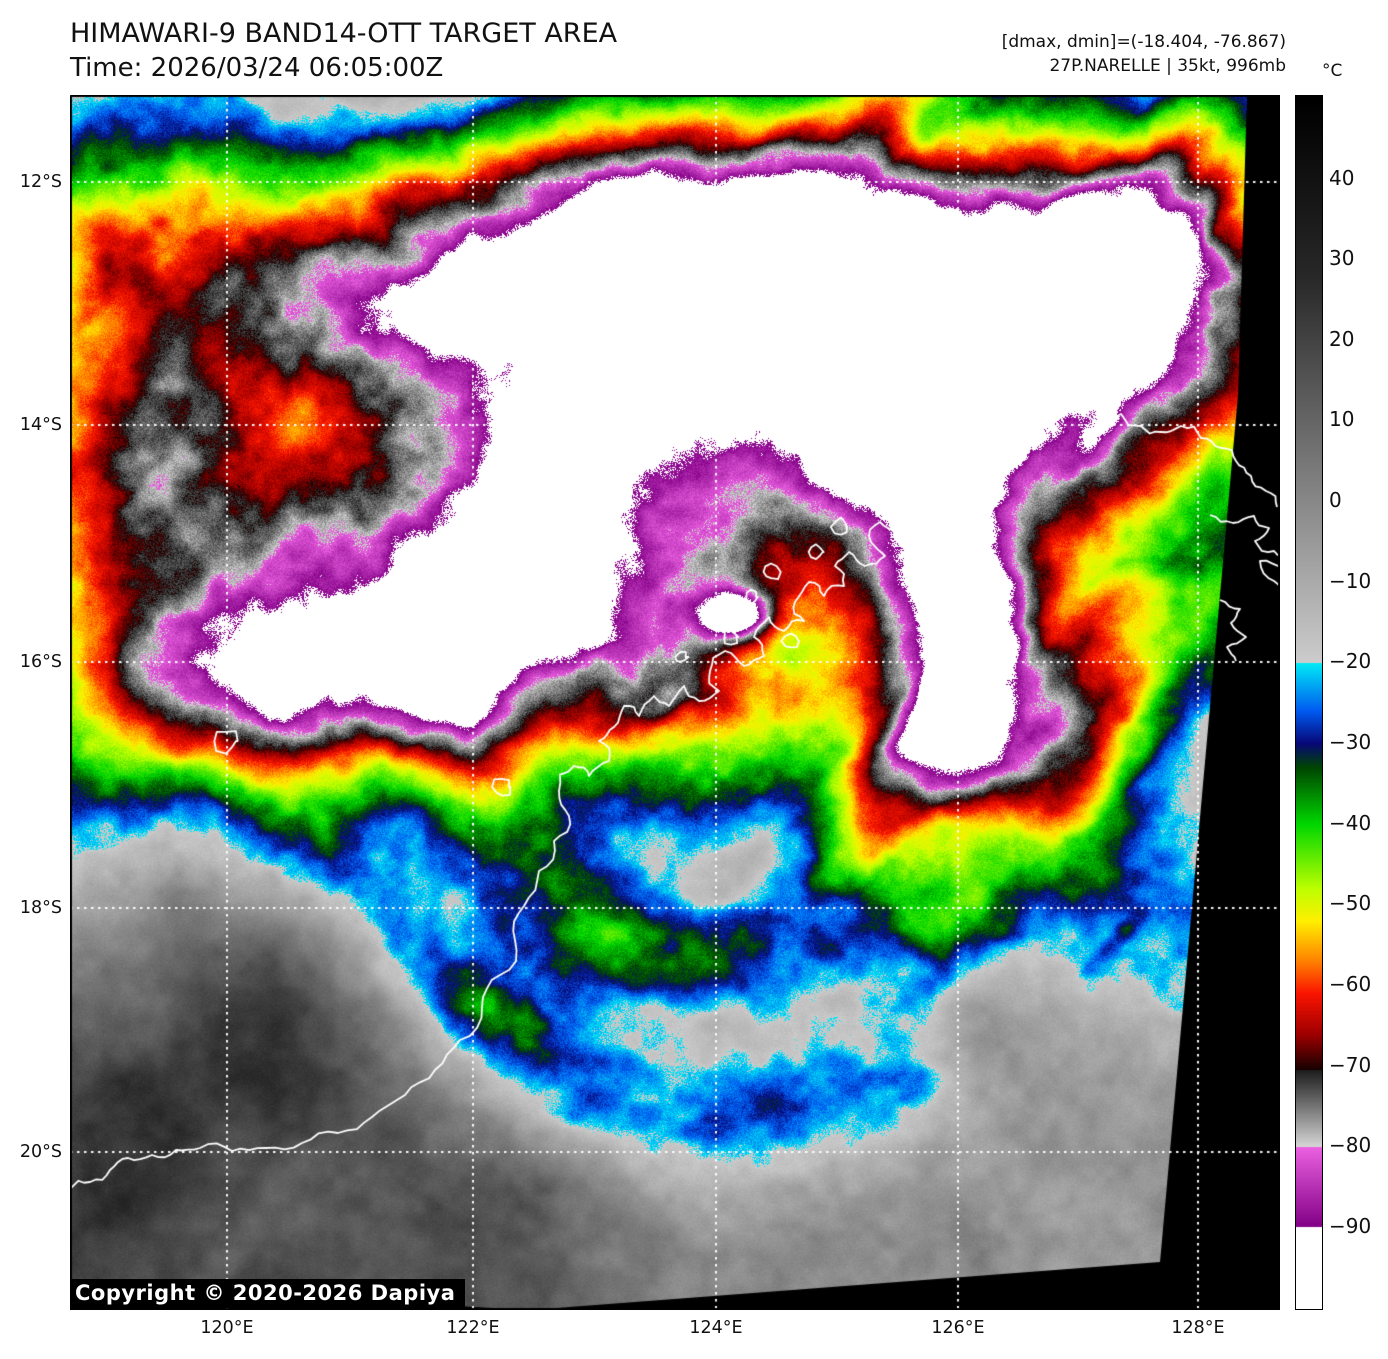  Describe the element at coordinates (1350, 1064) in the screenshot. I see `colorbar-tick-label: −70` at that location.